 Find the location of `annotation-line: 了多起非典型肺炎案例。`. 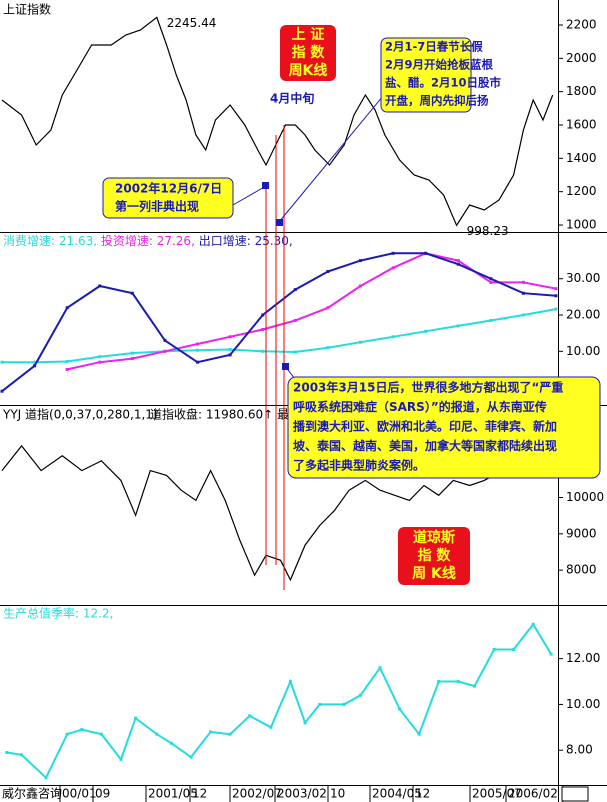

annotation-line: 了多起非典型肺炎案例。 is located at coordinates (359, 465).